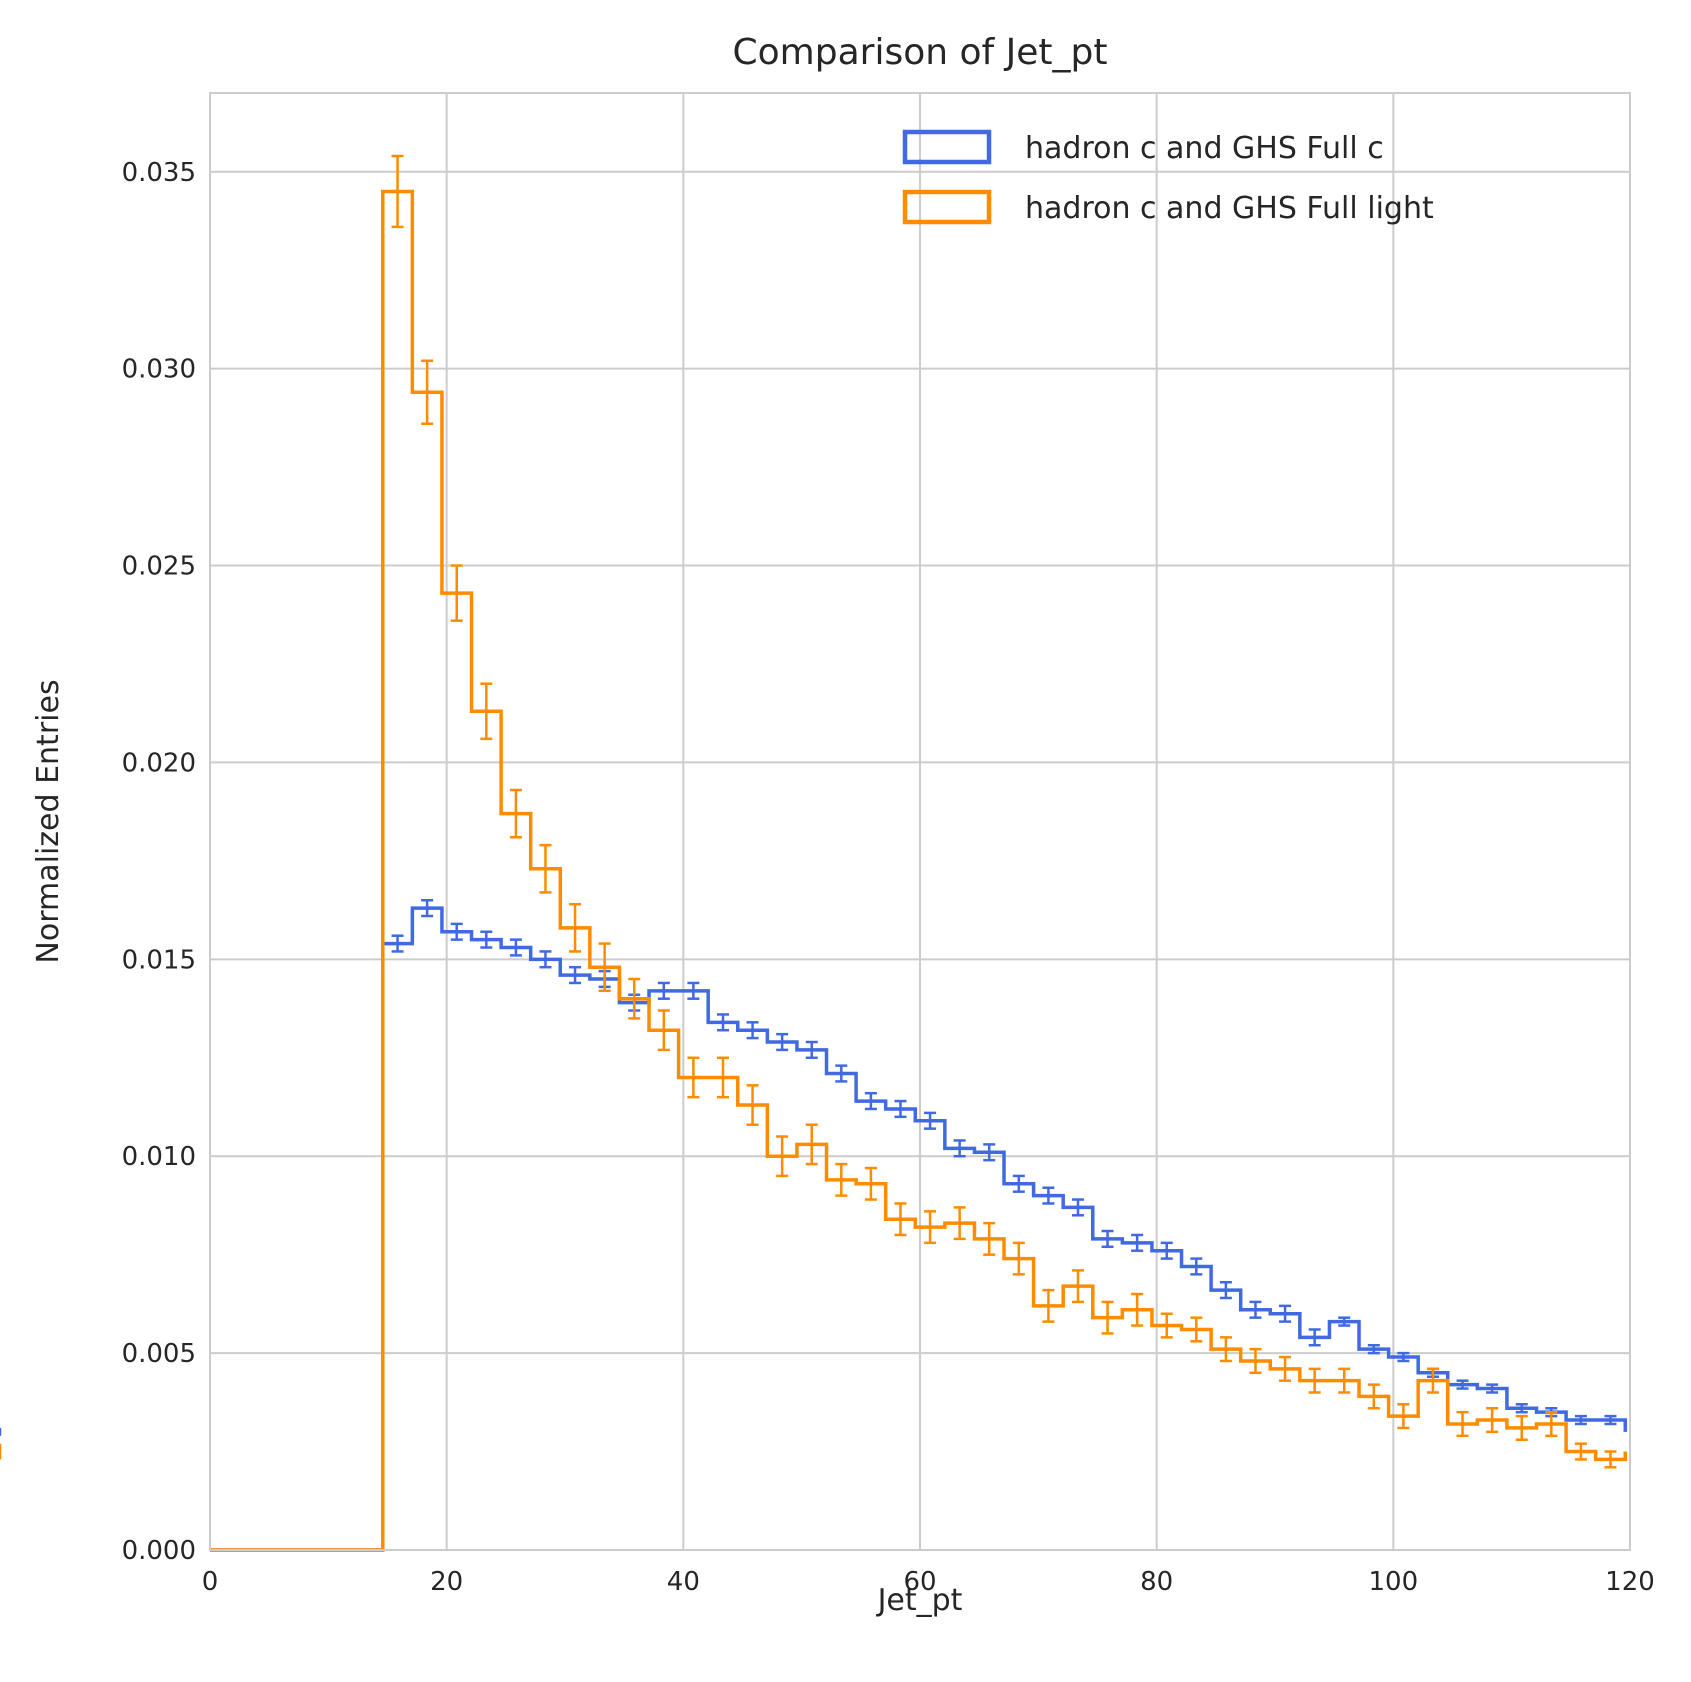 The height and width of the screenshot is (1682, 1691). I want to click on legend-label: hadron c and GHS Full c, so click(1204, 148).